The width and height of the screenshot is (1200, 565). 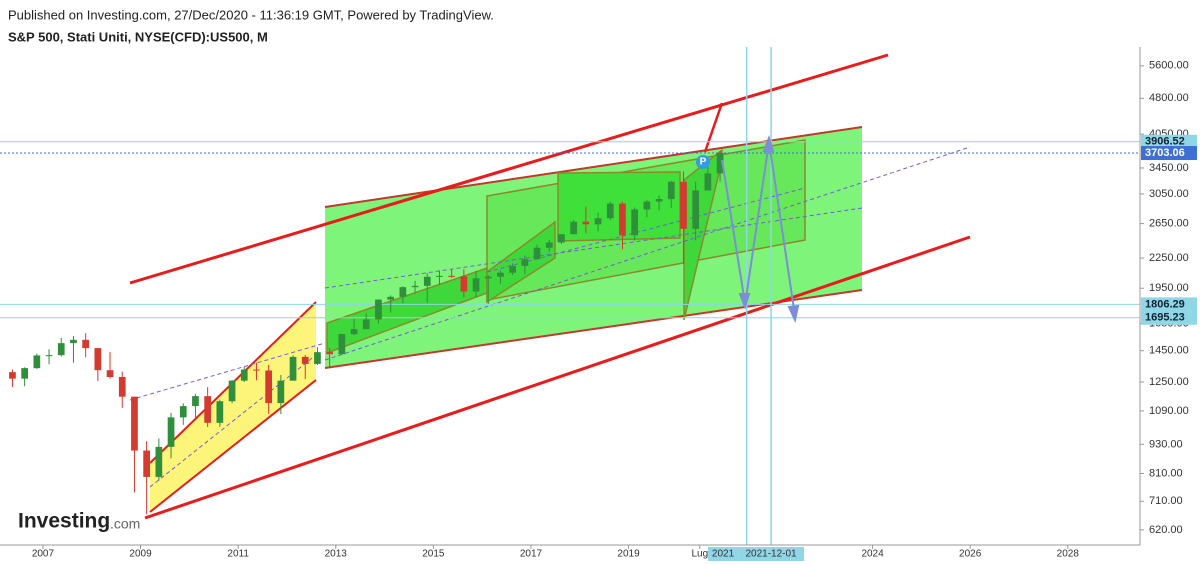 I want to click on channel-small, so click(x=521, y=262).